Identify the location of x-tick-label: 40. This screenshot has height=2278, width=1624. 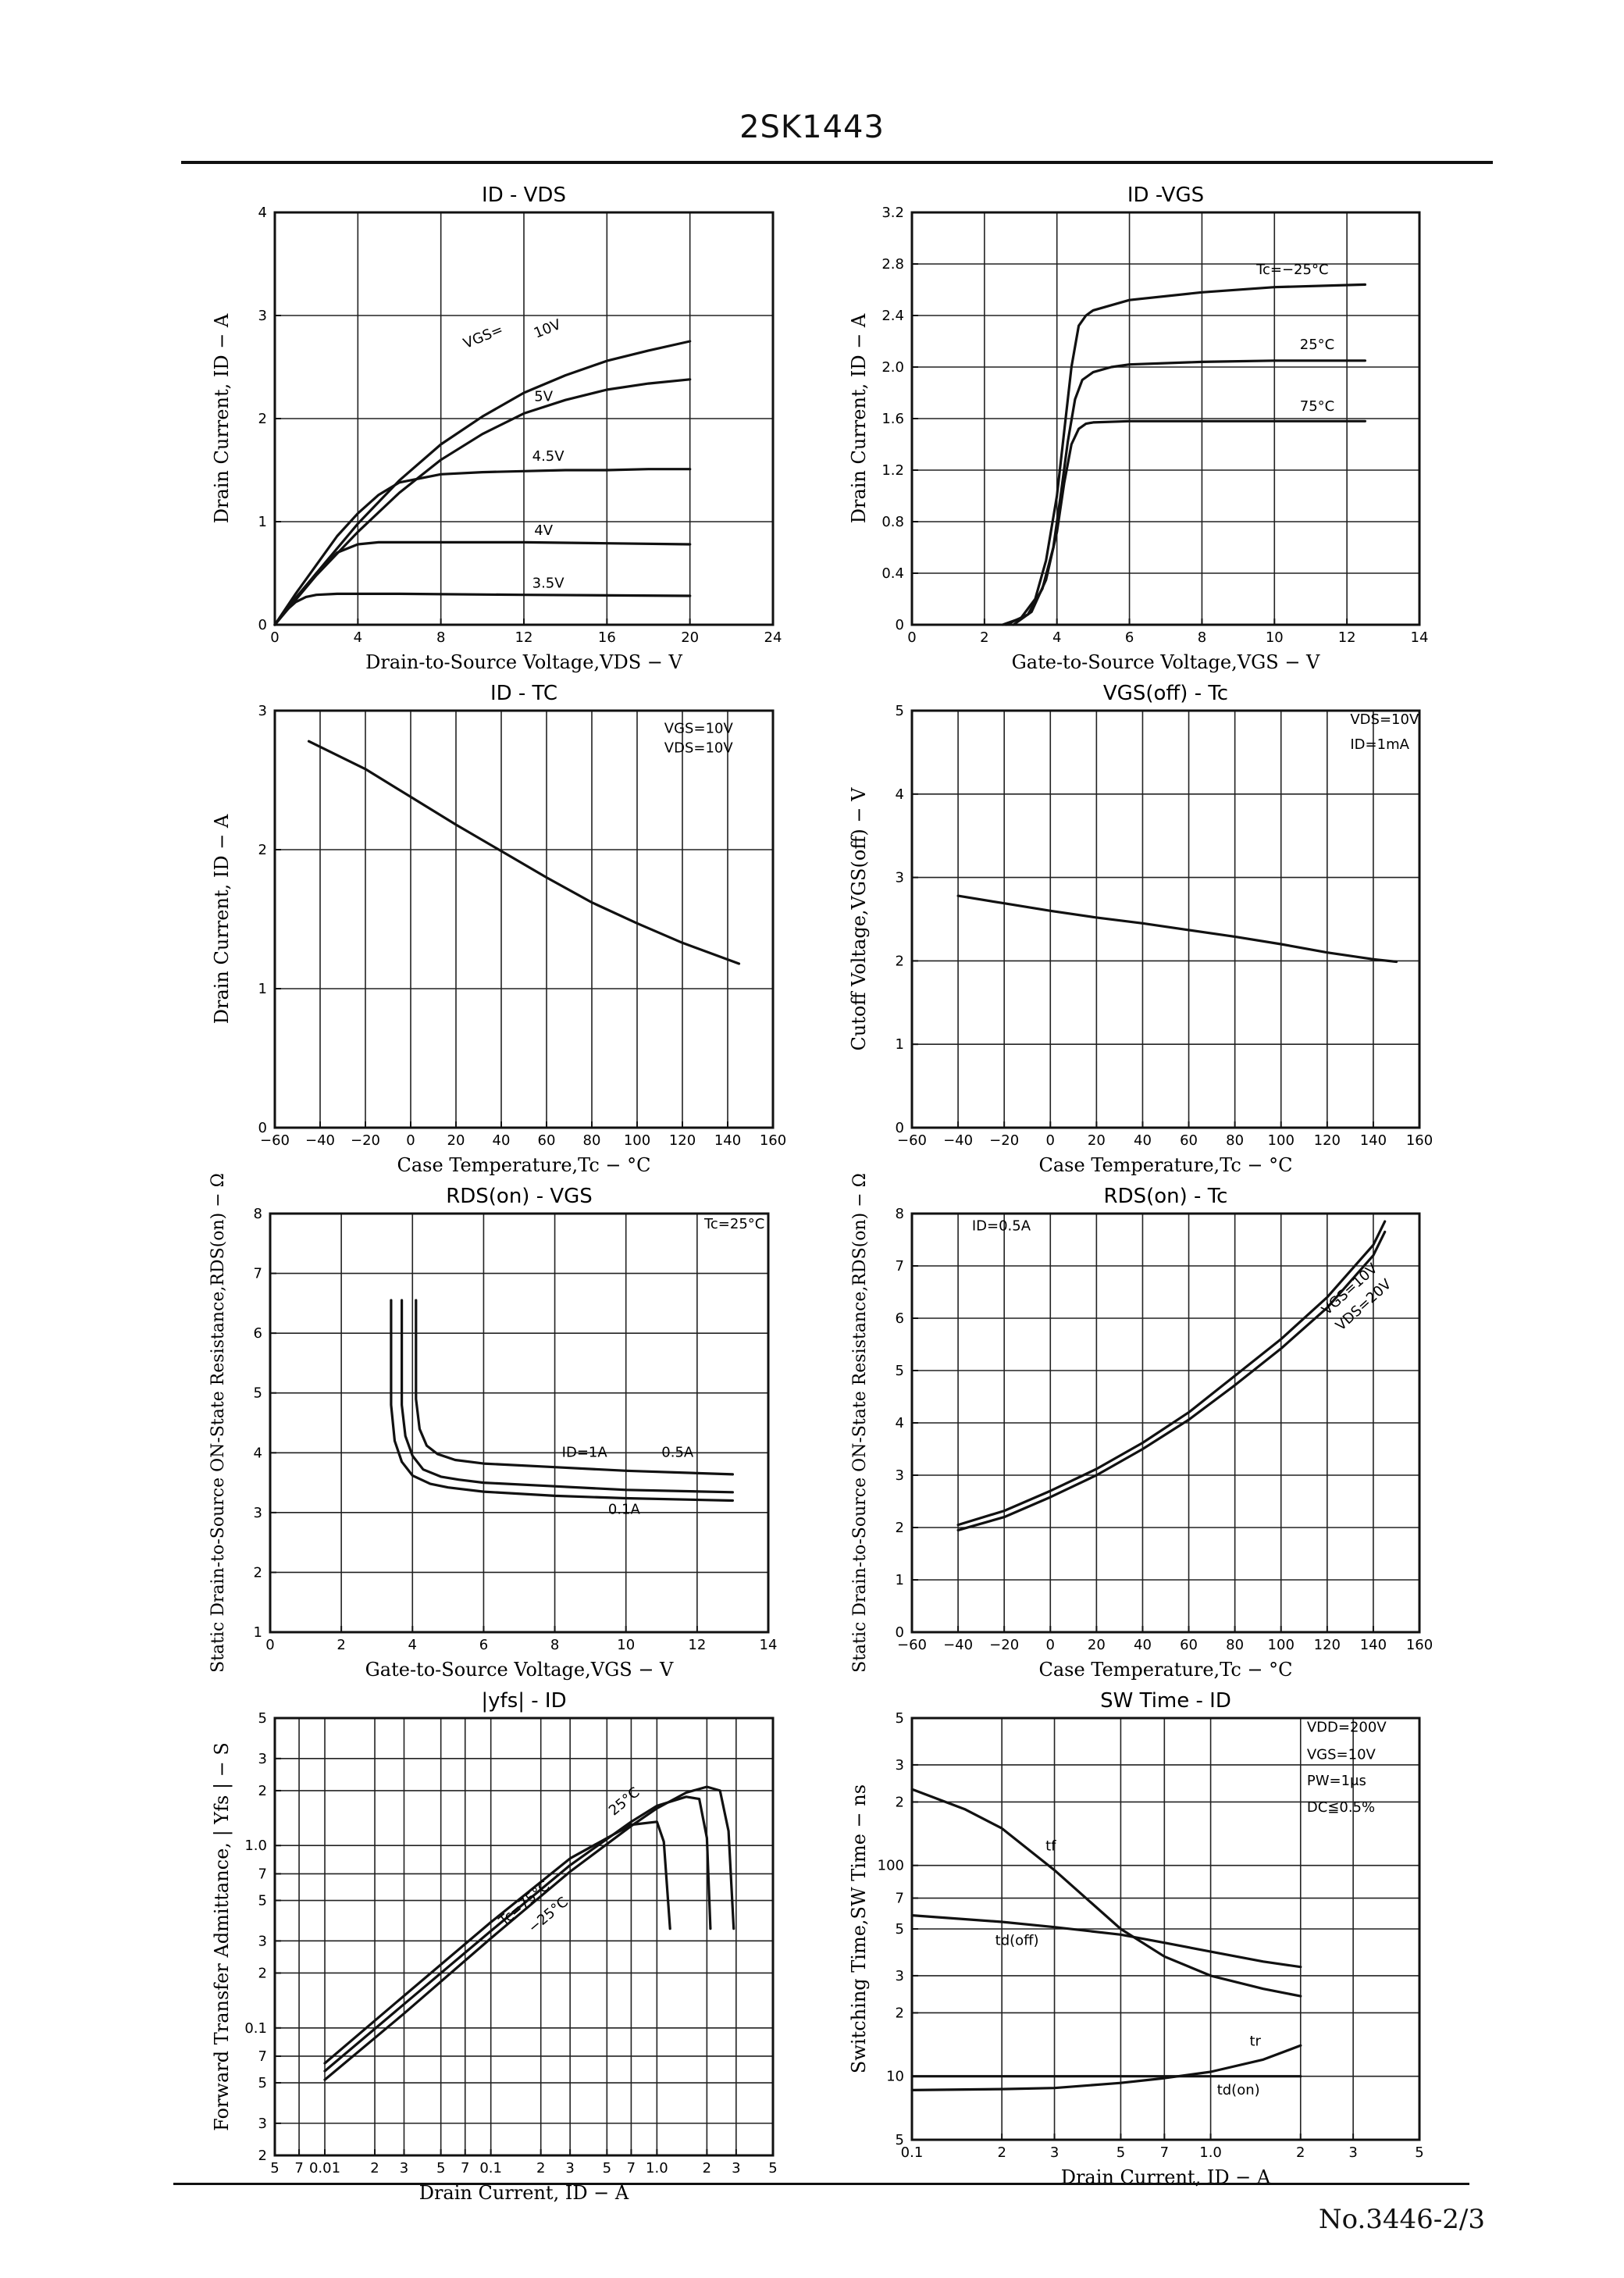
(1143, 1645).